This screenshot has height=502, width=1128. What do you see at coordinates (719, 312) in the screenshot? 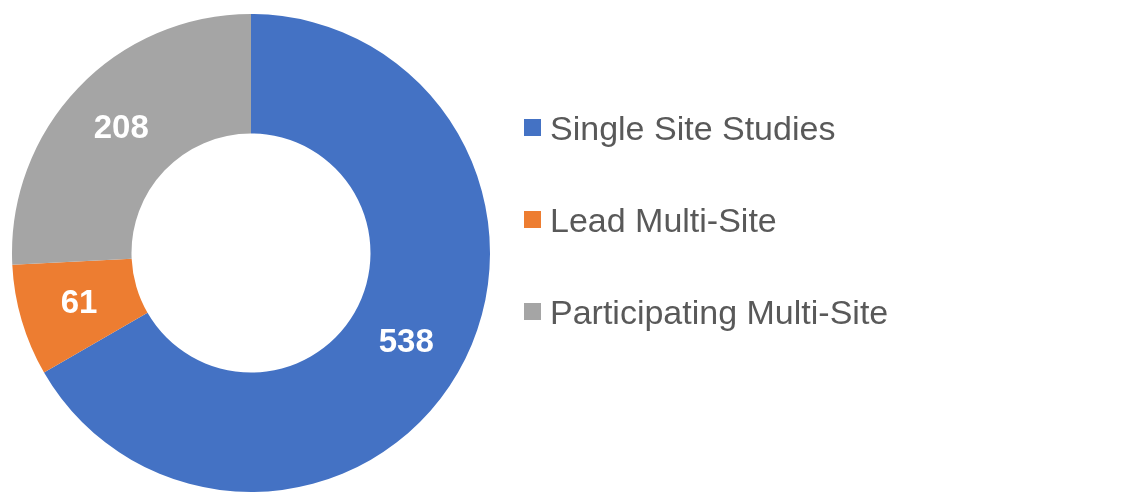
I see `legend-label: Participating Multi-Site` at bounding box center [719, 312].